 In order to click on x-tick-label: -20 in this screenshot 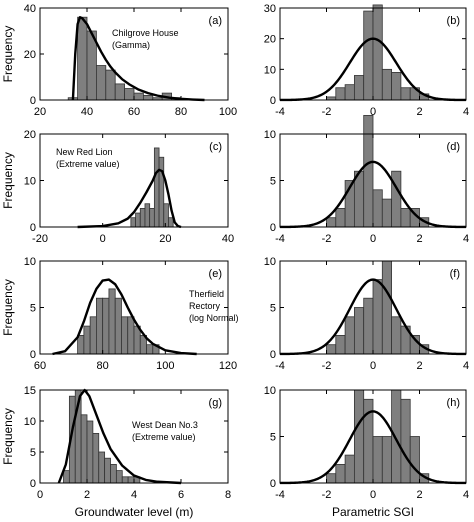, I will do `click(40, 239)`.